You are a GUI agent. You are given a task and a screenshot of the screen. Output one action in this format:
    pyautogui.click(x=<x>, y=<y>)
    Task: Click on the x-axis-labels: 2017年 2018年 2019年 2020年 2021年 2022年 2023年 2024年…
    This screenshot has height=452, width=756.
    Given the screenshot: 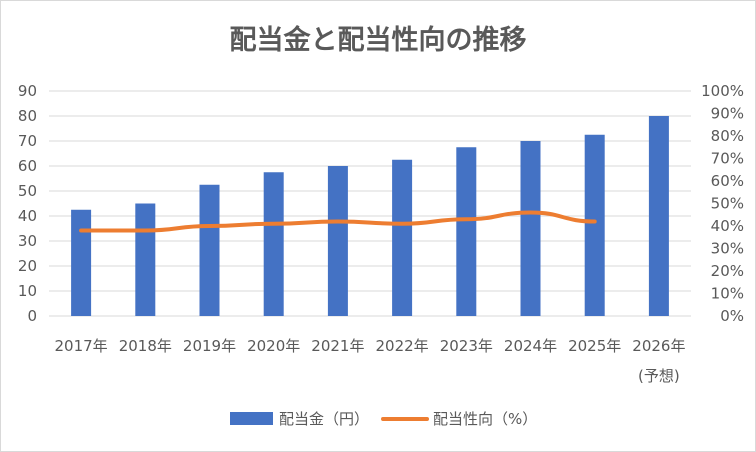 What is the action you would take?
    pyautogui.click(x=370, y=361)
    